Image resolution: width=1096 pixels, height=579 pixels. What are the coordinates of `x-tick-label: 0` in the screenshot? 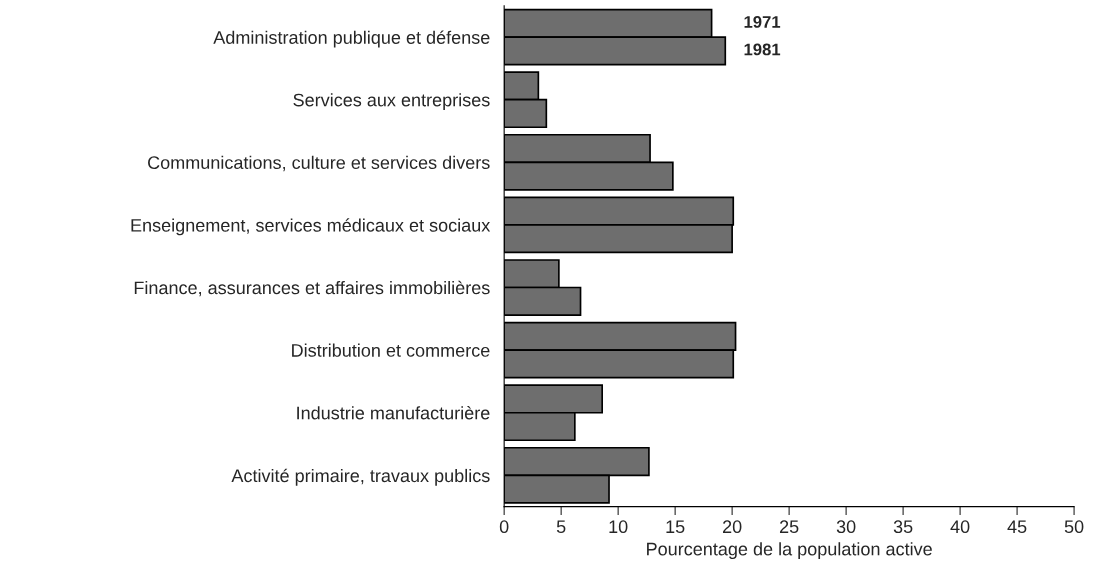 It's located at (504, 527).